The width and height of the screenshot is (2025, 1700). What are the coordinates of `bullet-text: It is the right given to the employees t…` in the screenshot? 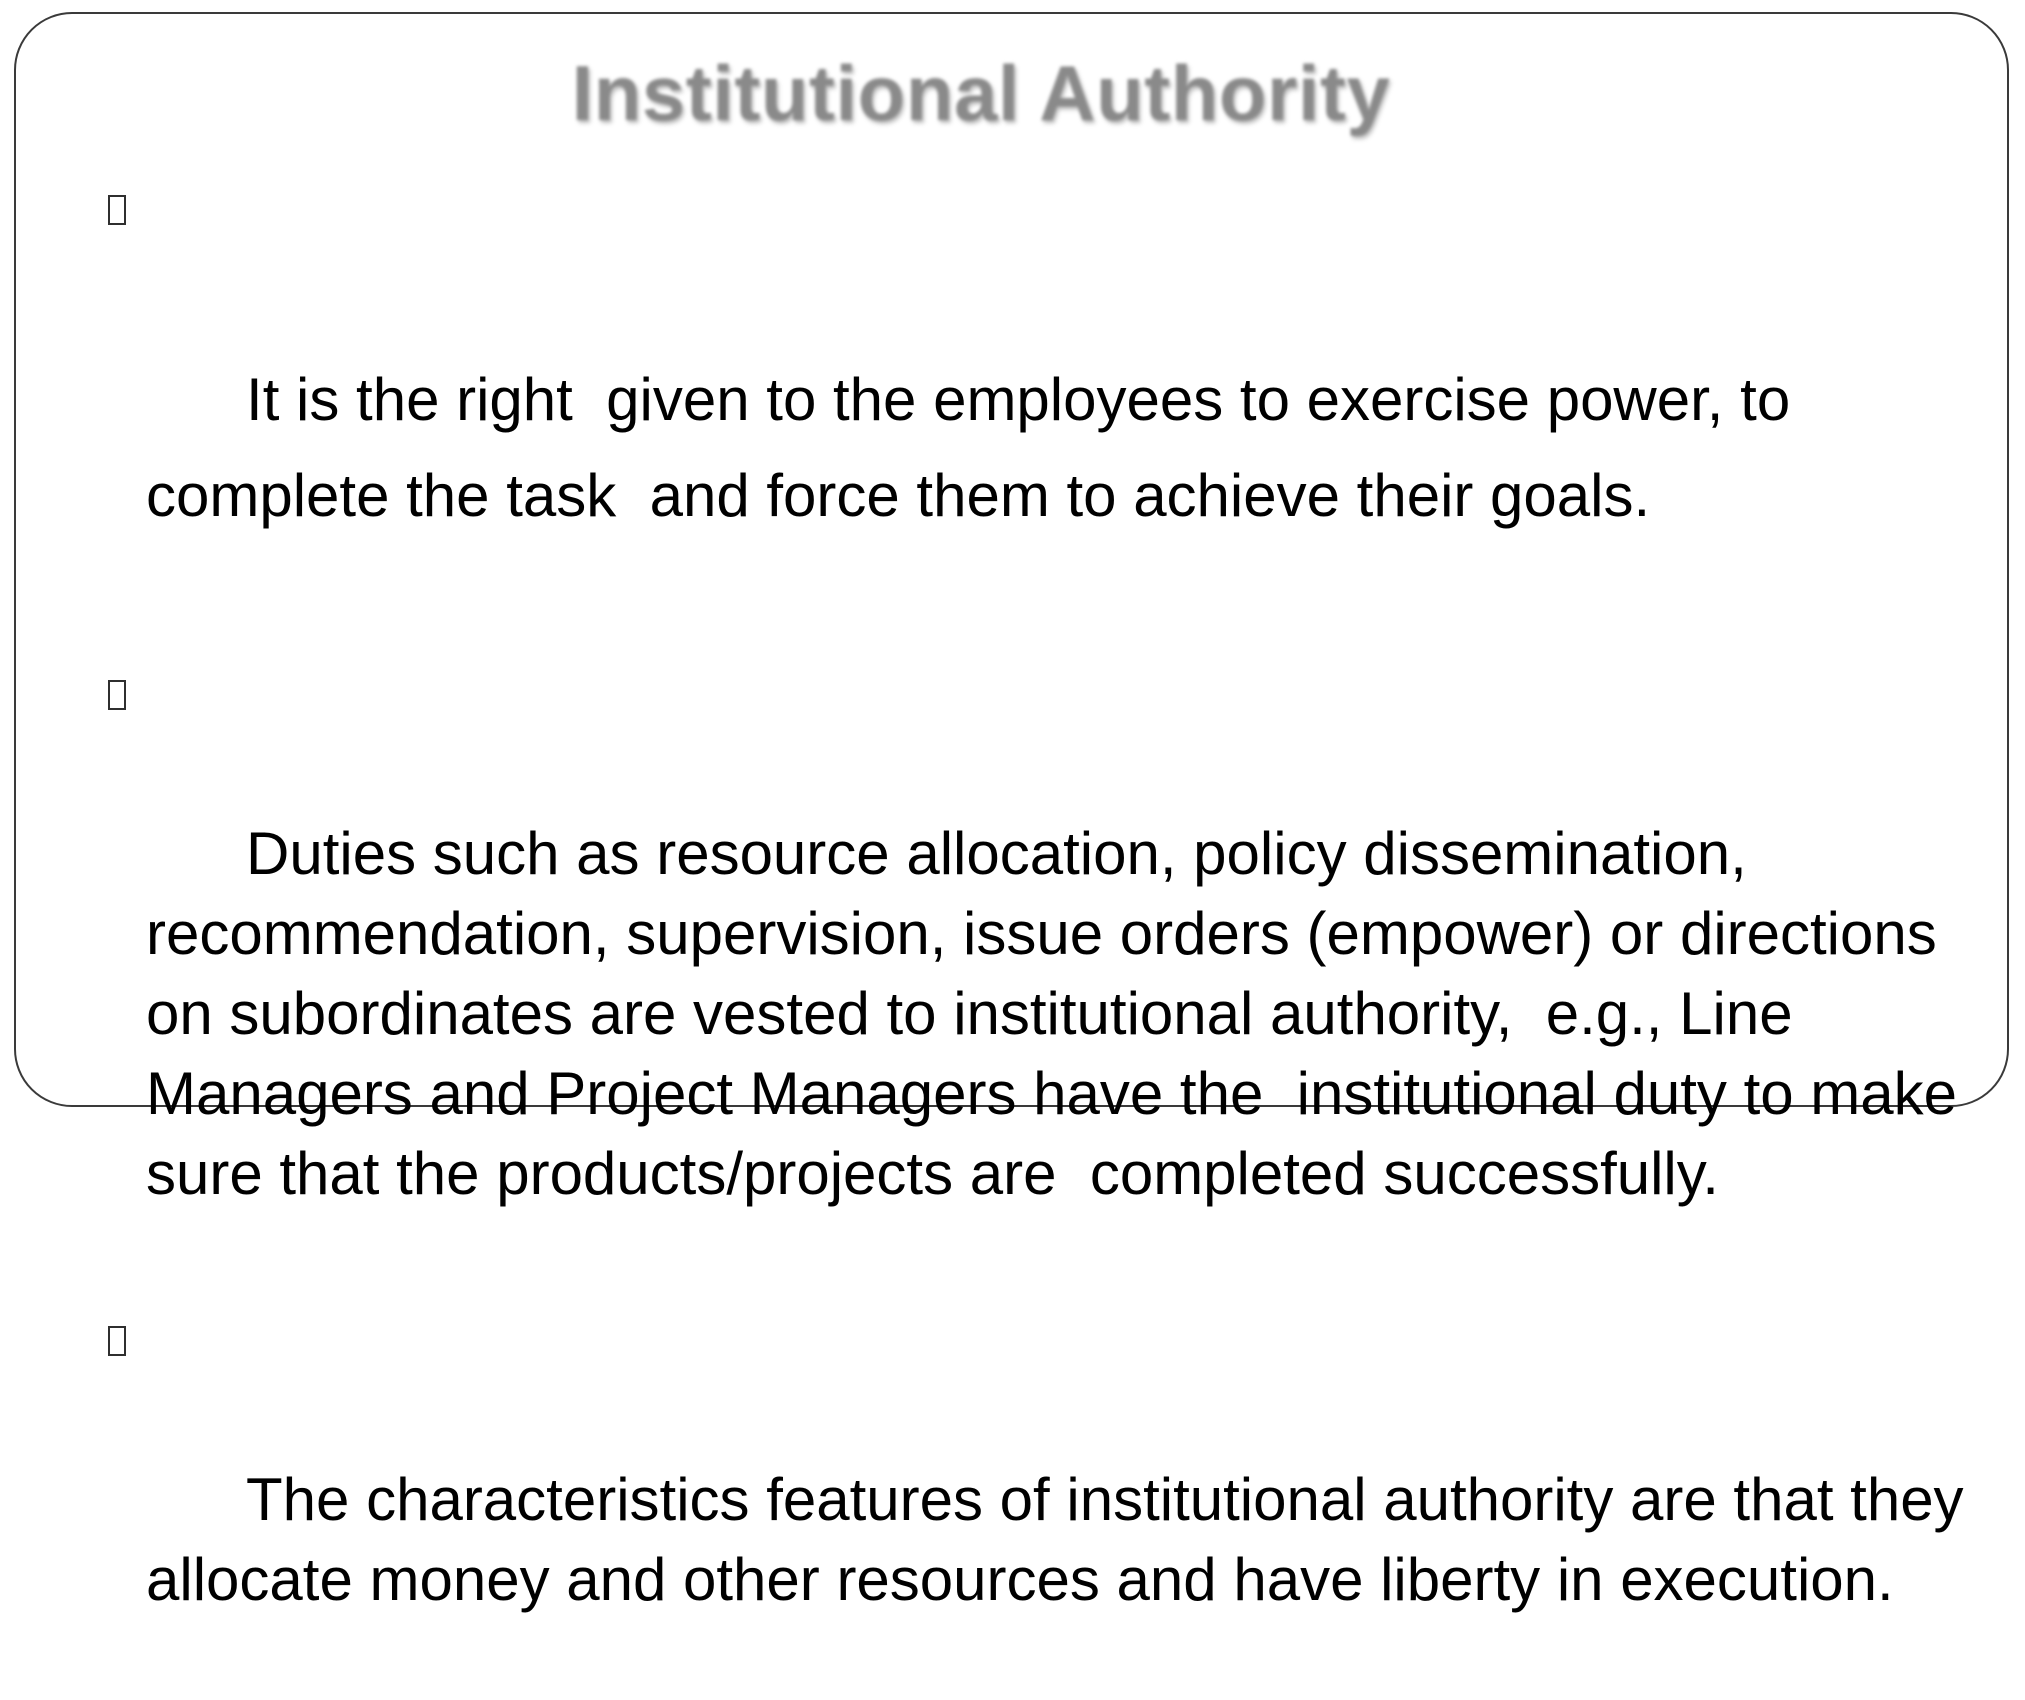 It's located at (976, 447).